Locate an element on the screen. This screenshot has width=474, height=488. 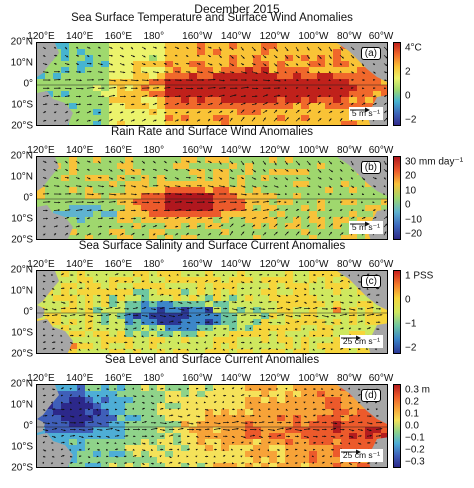
colorbar-tick-label: −1 is located at coordinates (411, 324).